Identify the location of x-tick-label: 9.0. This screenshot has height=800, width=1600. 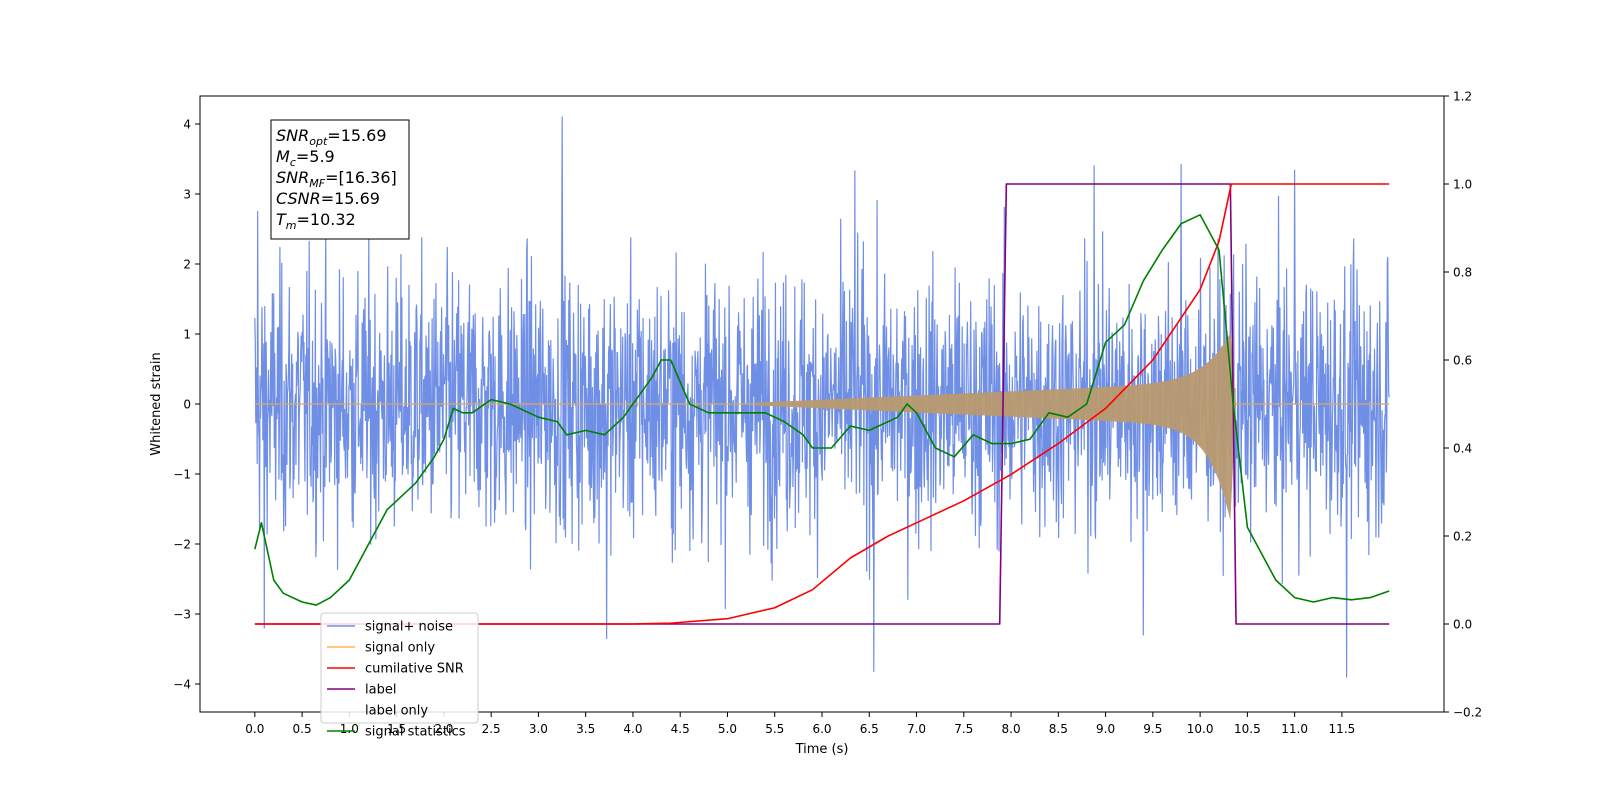
(1105, 729).